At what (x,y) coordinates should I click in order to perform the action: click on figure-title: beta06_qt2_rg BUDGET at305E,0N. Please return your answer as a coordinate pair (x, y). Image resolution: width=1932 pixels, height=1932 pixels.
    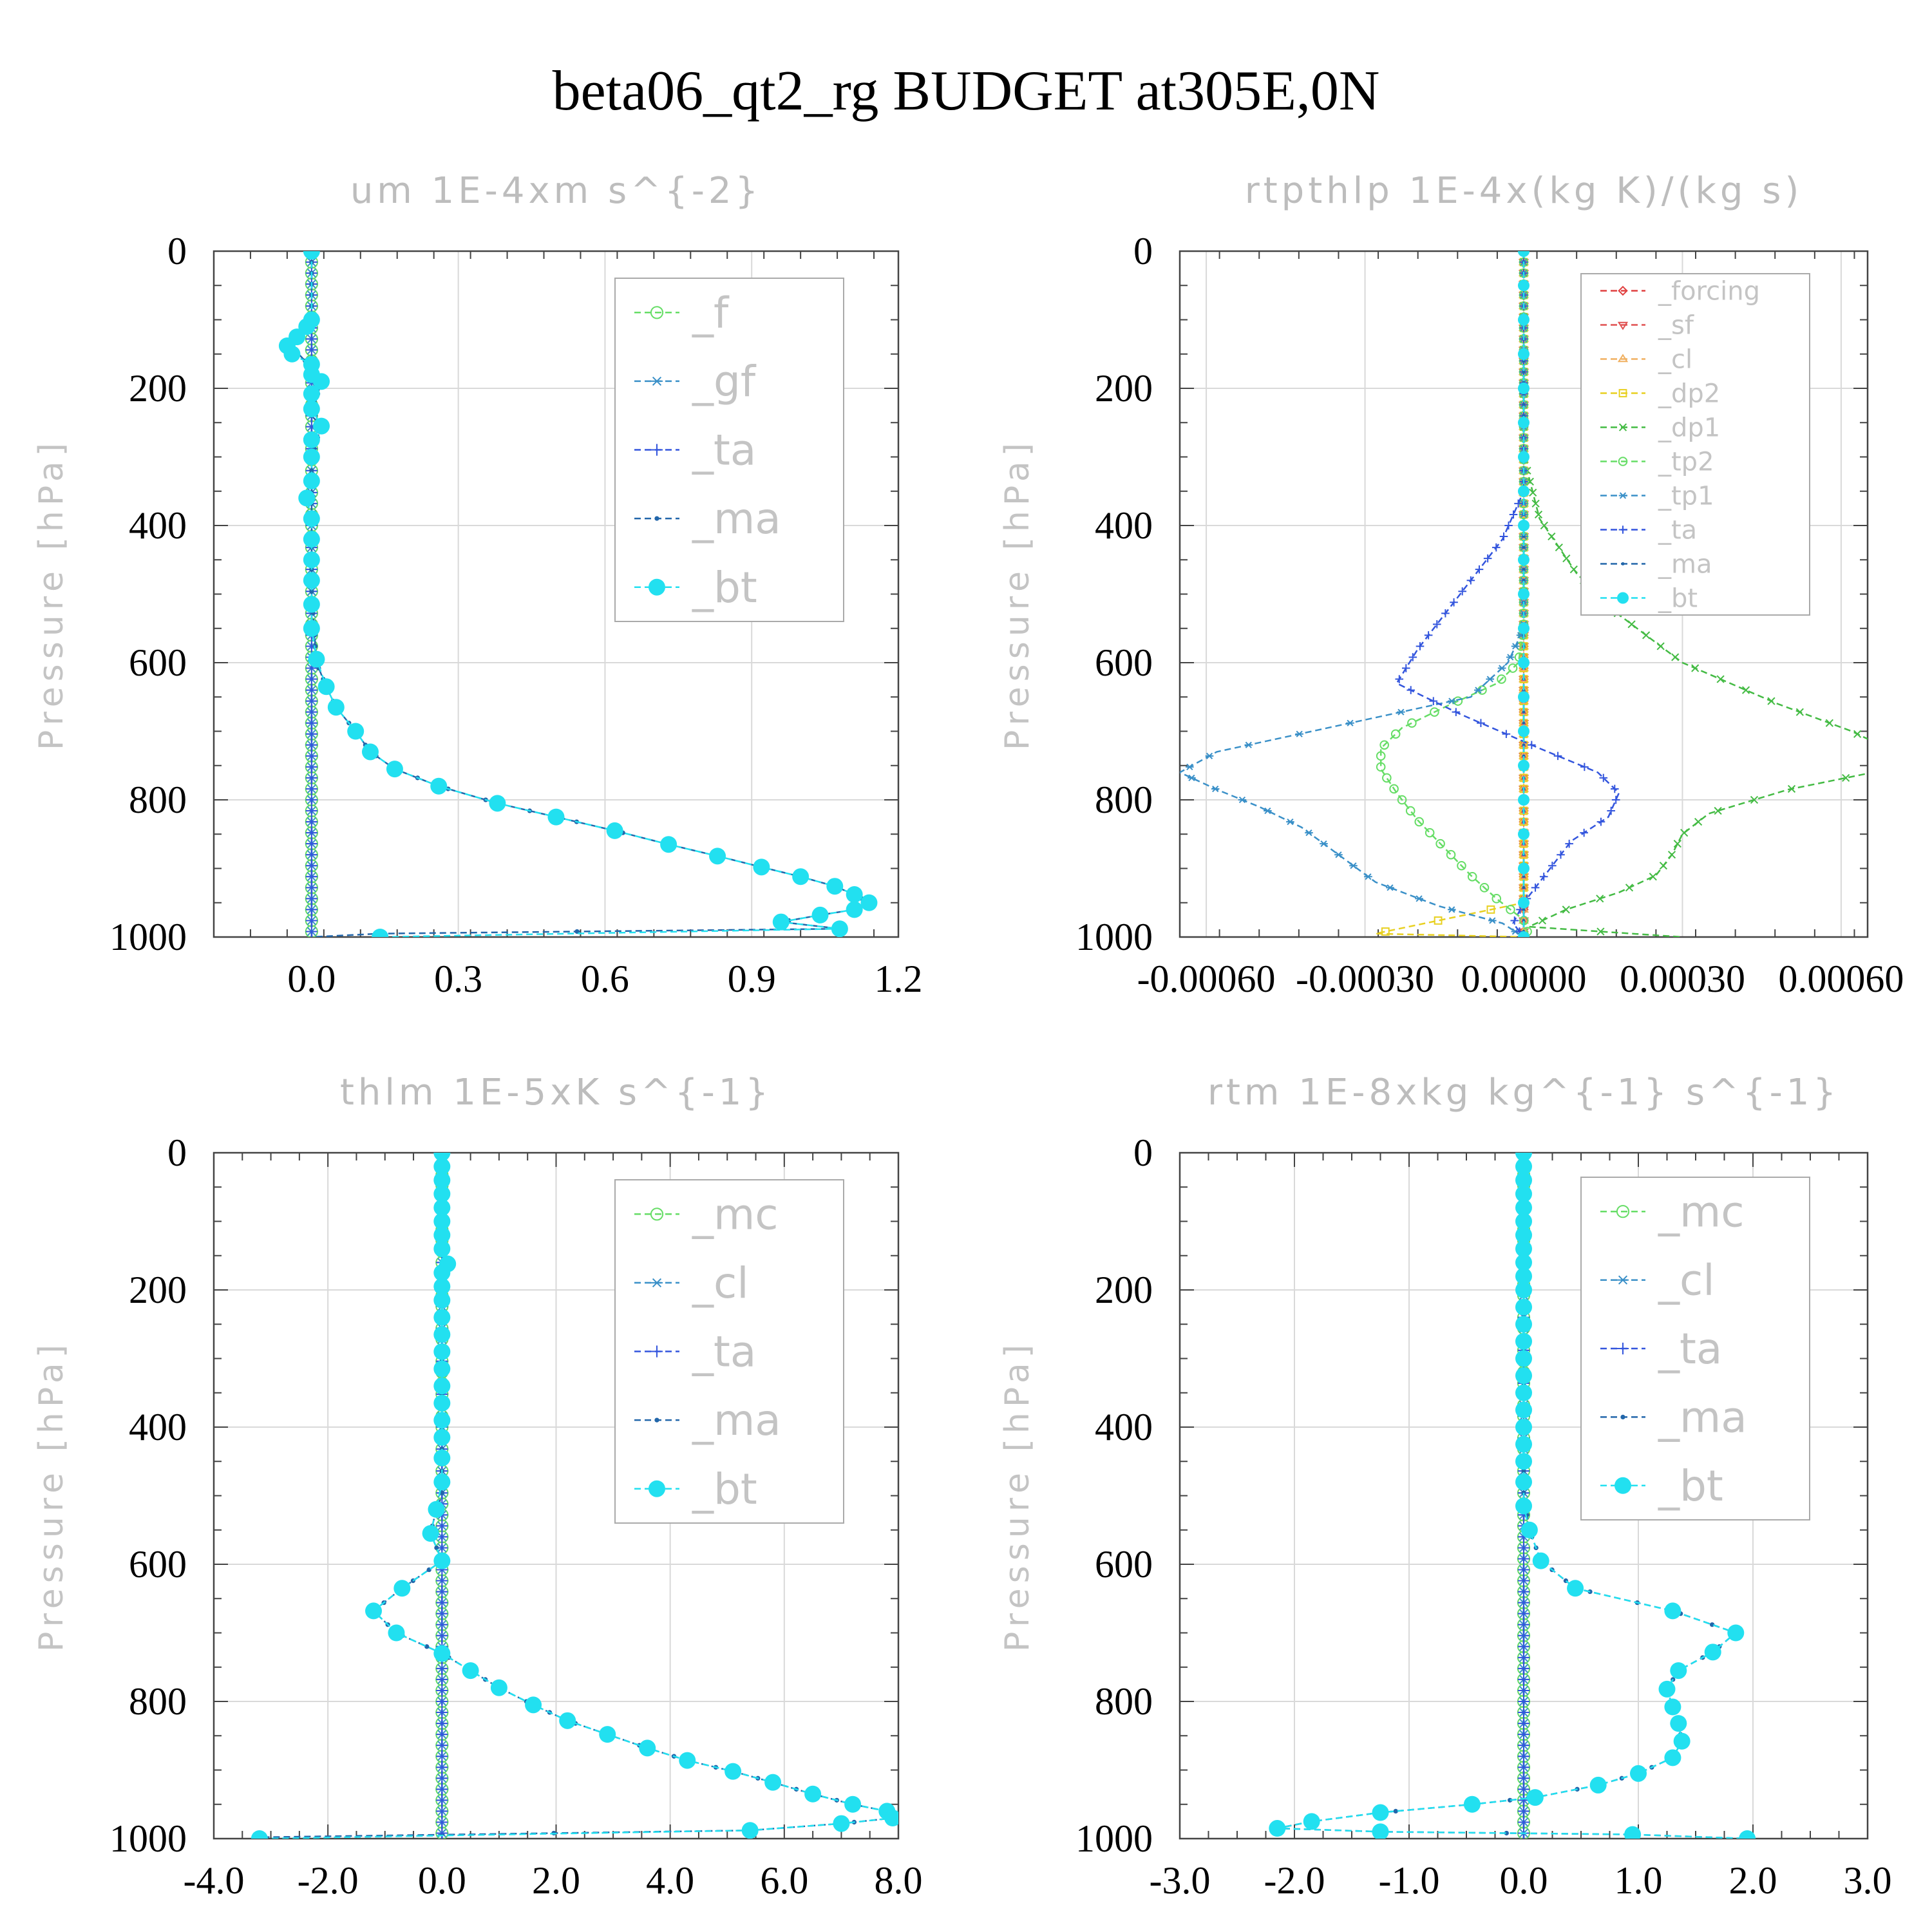
    Looking at the image, I should click on (967, 91).